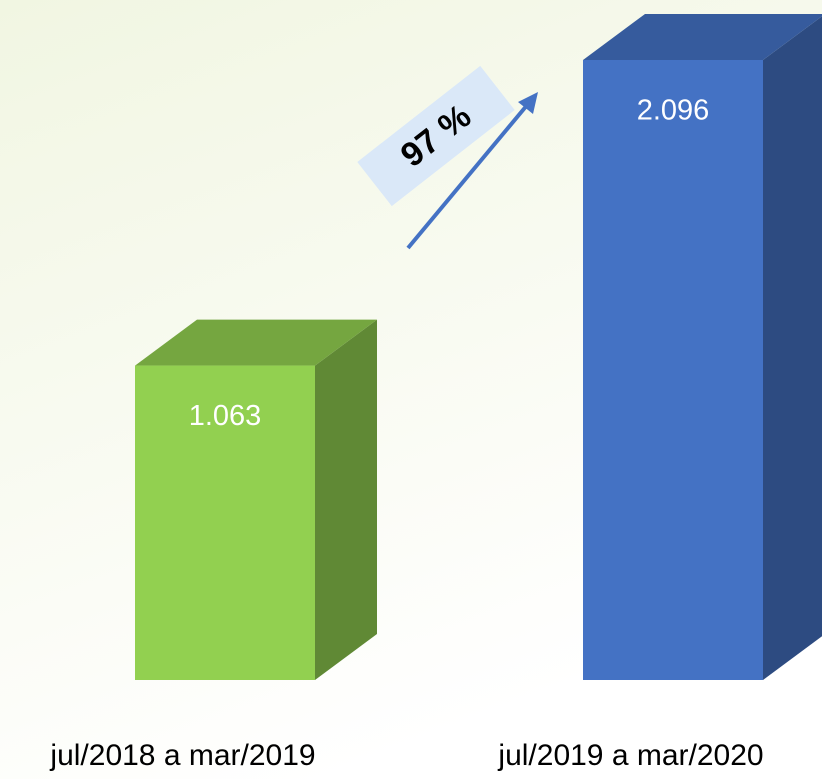  What do you see at coordinates (468, 176) in the screenshot?
I see `arrow` at bounding box center [468, 176].